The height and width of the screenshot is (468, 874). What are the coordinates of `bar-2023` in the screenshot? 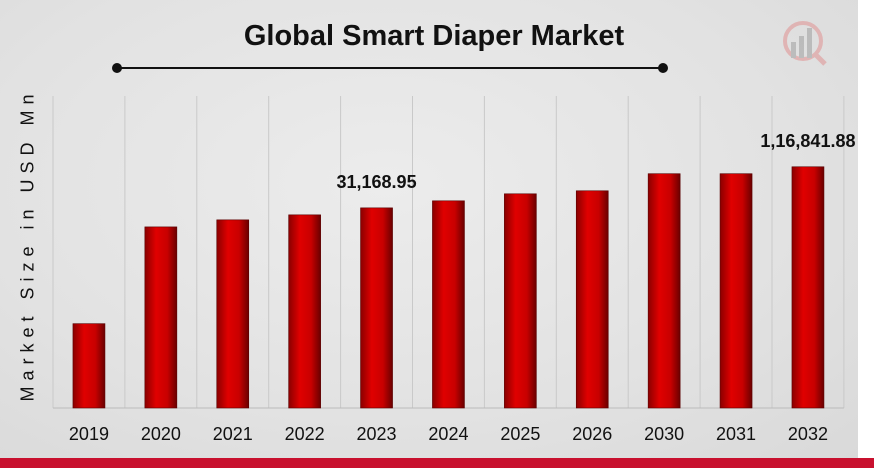 It's located at (376, 308).